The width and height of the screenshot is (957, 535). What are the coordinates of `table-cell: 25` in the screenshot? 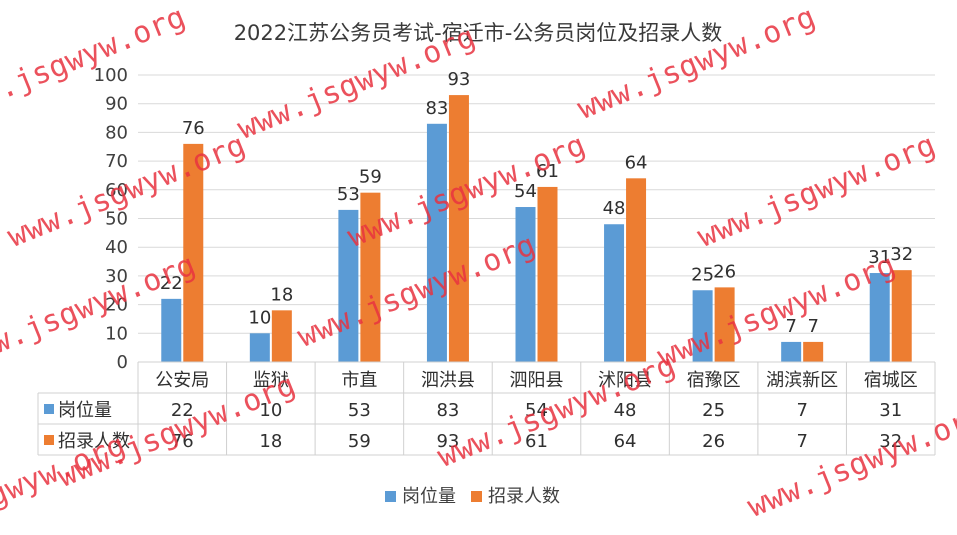 It's located at (713, 410).